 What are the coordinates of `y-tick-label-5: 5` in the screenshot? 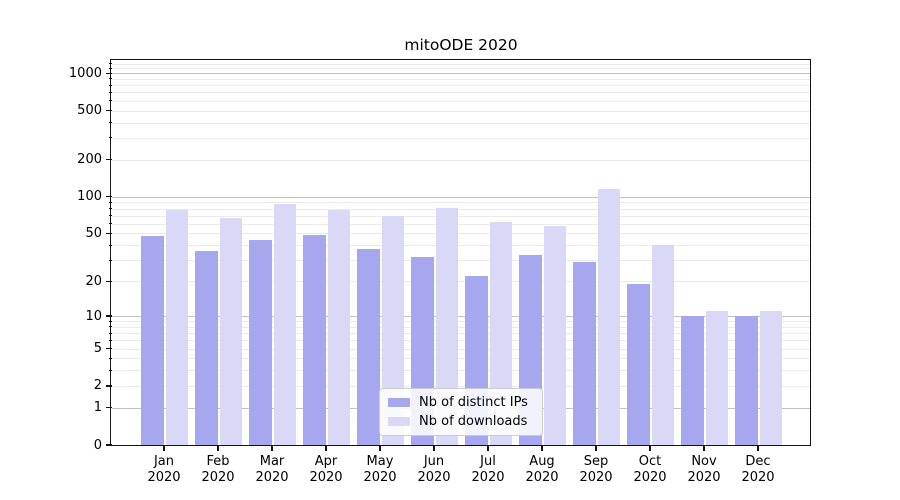 It's located at (97, 349).